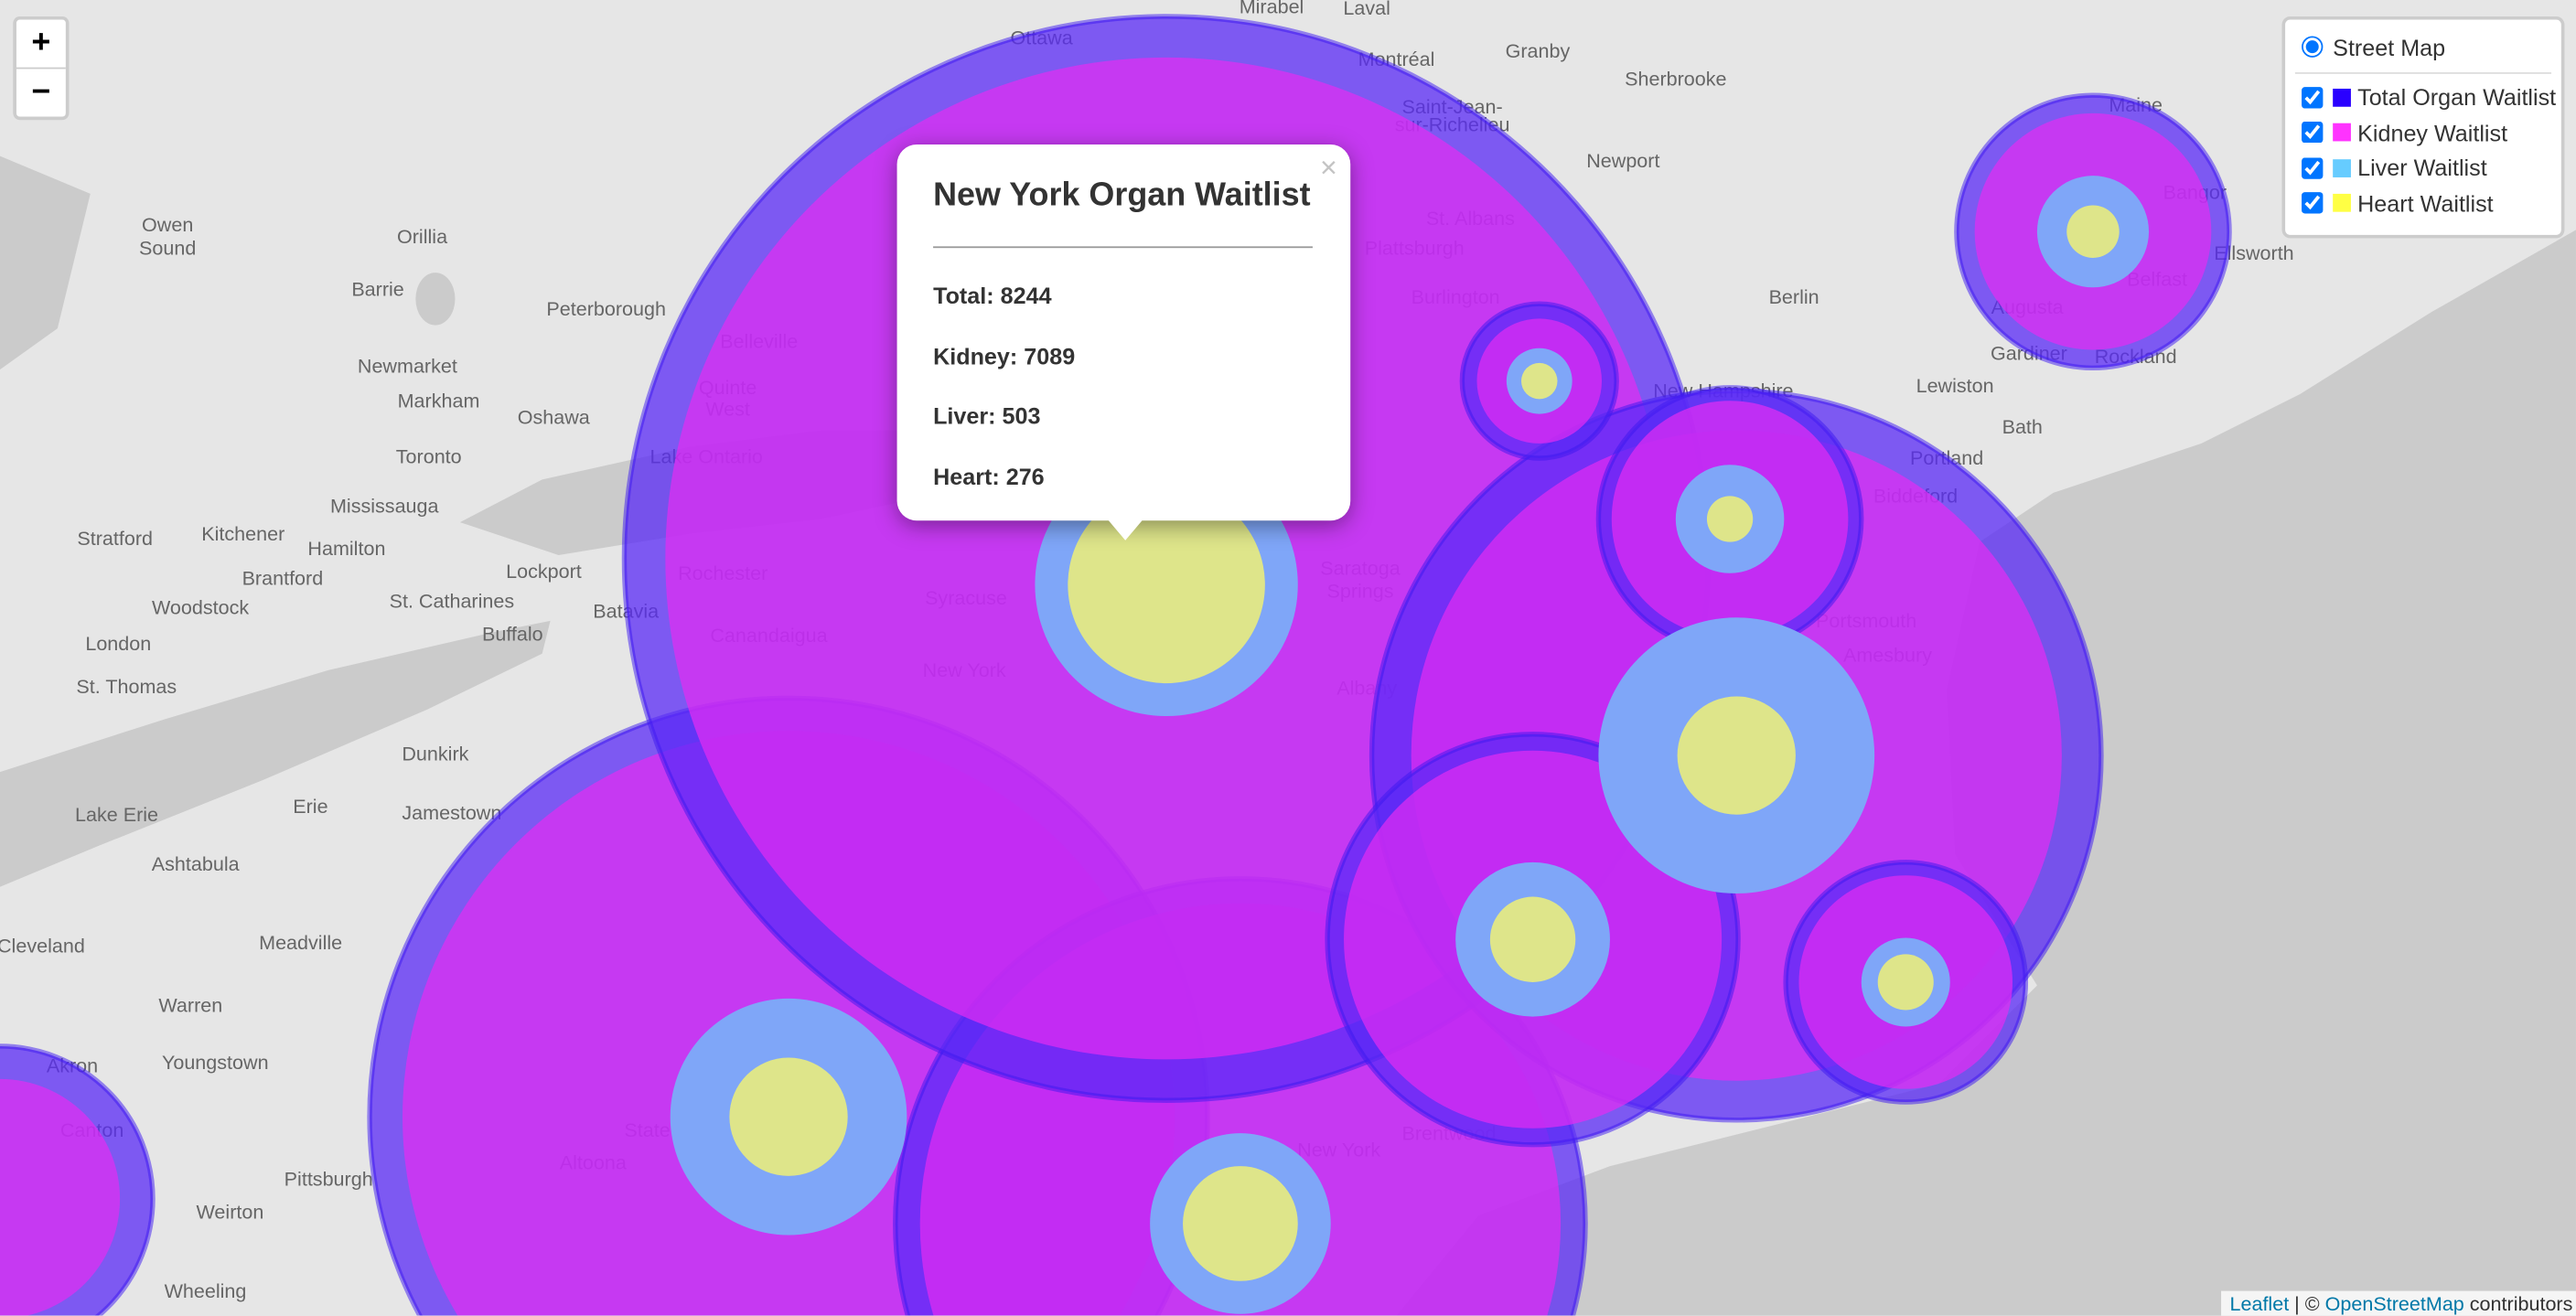 The image size is (2576, 1316). Describe the element at coordinates (2307, 1304) in the screenshot. I see `attribution-sep: | ©` at that location.